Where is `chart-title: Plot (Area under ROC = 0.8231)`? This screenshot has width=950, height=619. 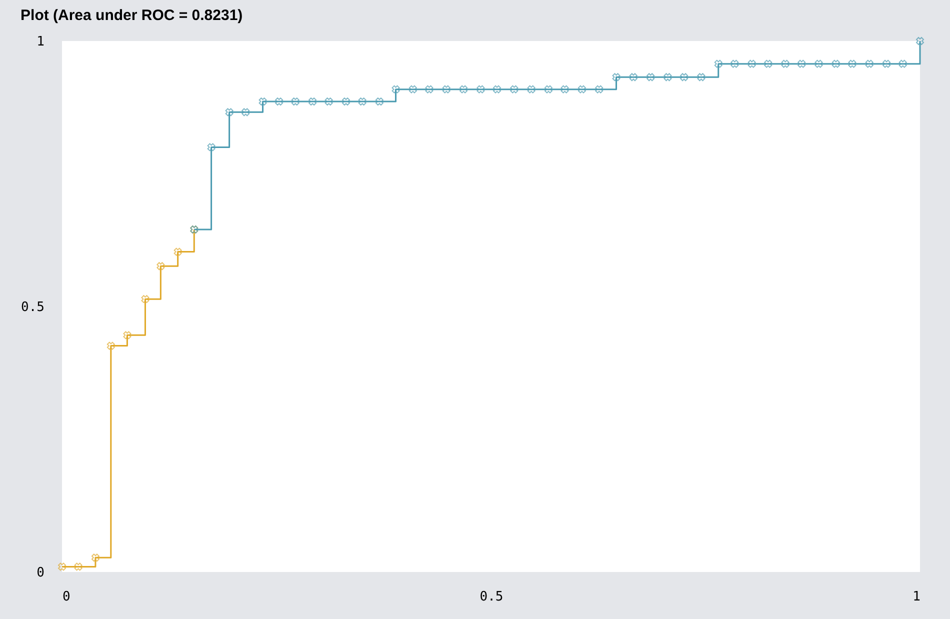
chart-title: Plot (Area under ROC = 0.8231) is located at coordinates (131, 15).